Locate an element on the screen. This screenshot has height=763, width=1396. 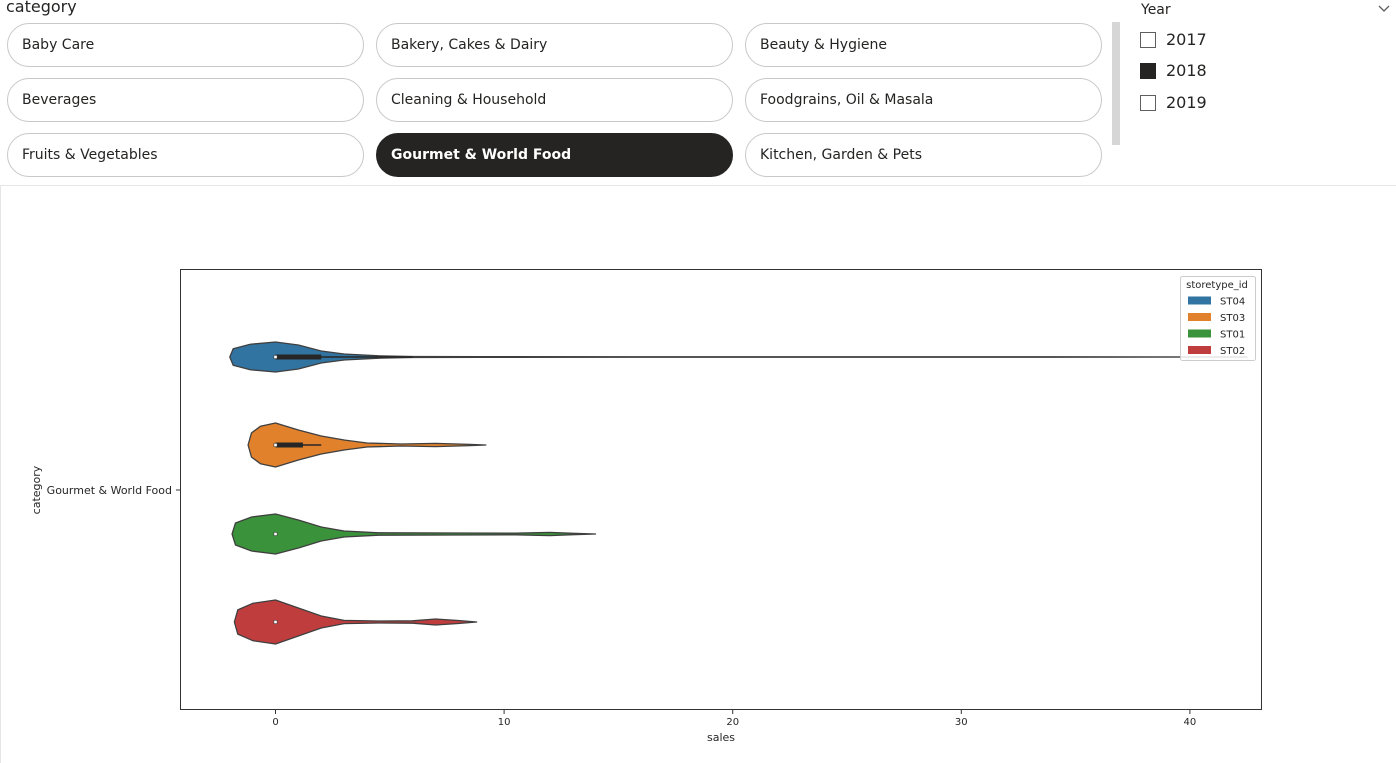
y-axis-label: category is located at coordinates (36, 489).